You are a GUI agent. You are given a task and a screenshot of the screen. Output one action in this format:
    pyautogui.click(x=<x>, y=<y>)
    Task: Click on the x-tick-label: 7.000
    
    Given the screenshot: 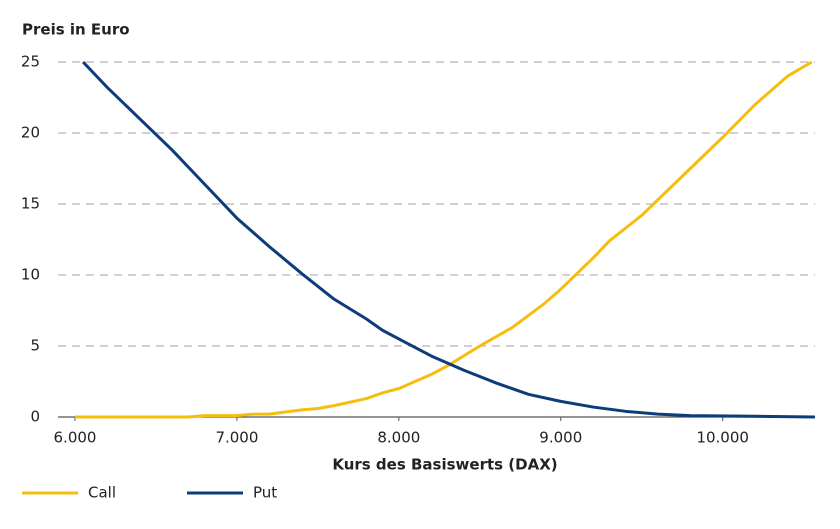 What is the action you would take?
    pyautogui.click(x=236, y=438)
    